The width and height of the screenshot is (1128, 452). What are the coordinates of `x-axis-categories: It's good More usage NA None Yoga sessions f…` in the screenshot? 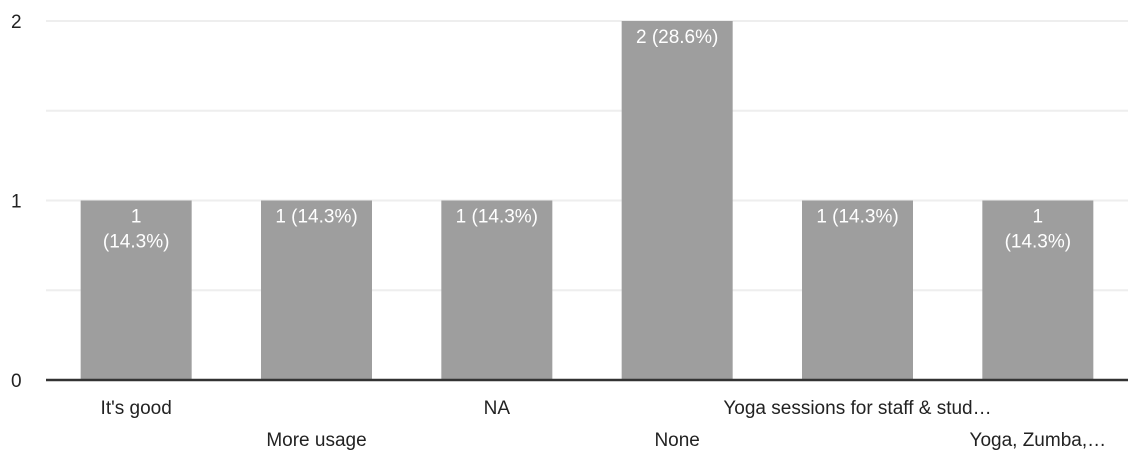 It's located at (604, 424).